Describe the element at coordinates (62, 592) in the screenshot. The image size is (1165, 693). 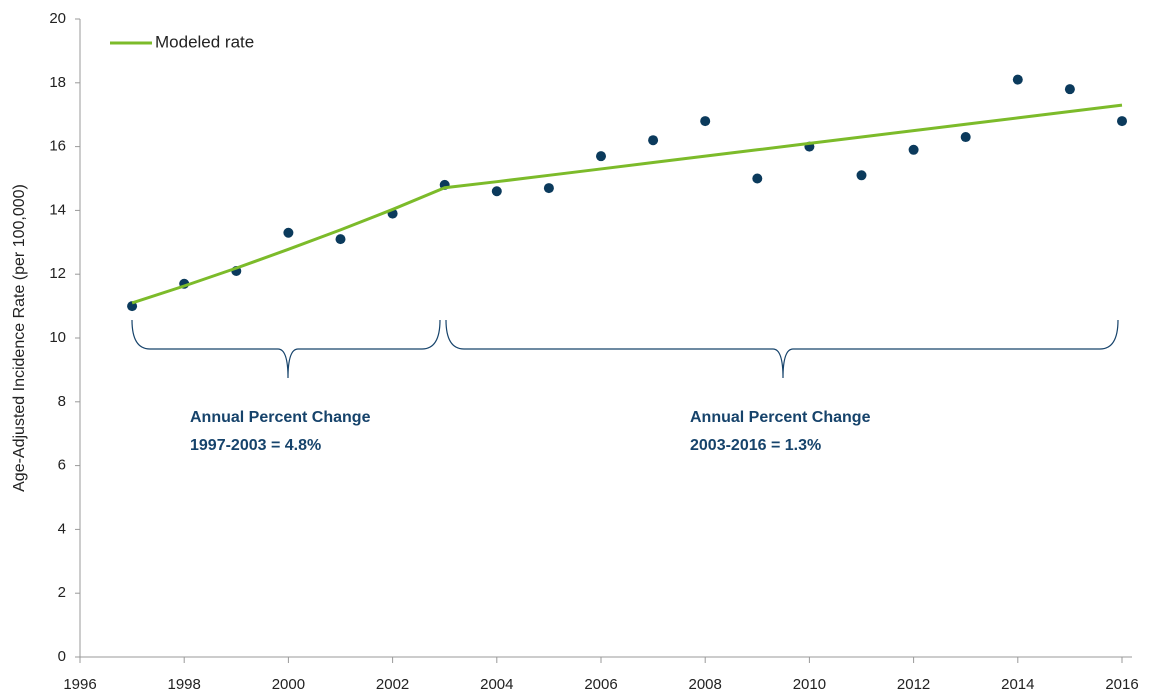
I see `y-tick-label: 2` at that location.